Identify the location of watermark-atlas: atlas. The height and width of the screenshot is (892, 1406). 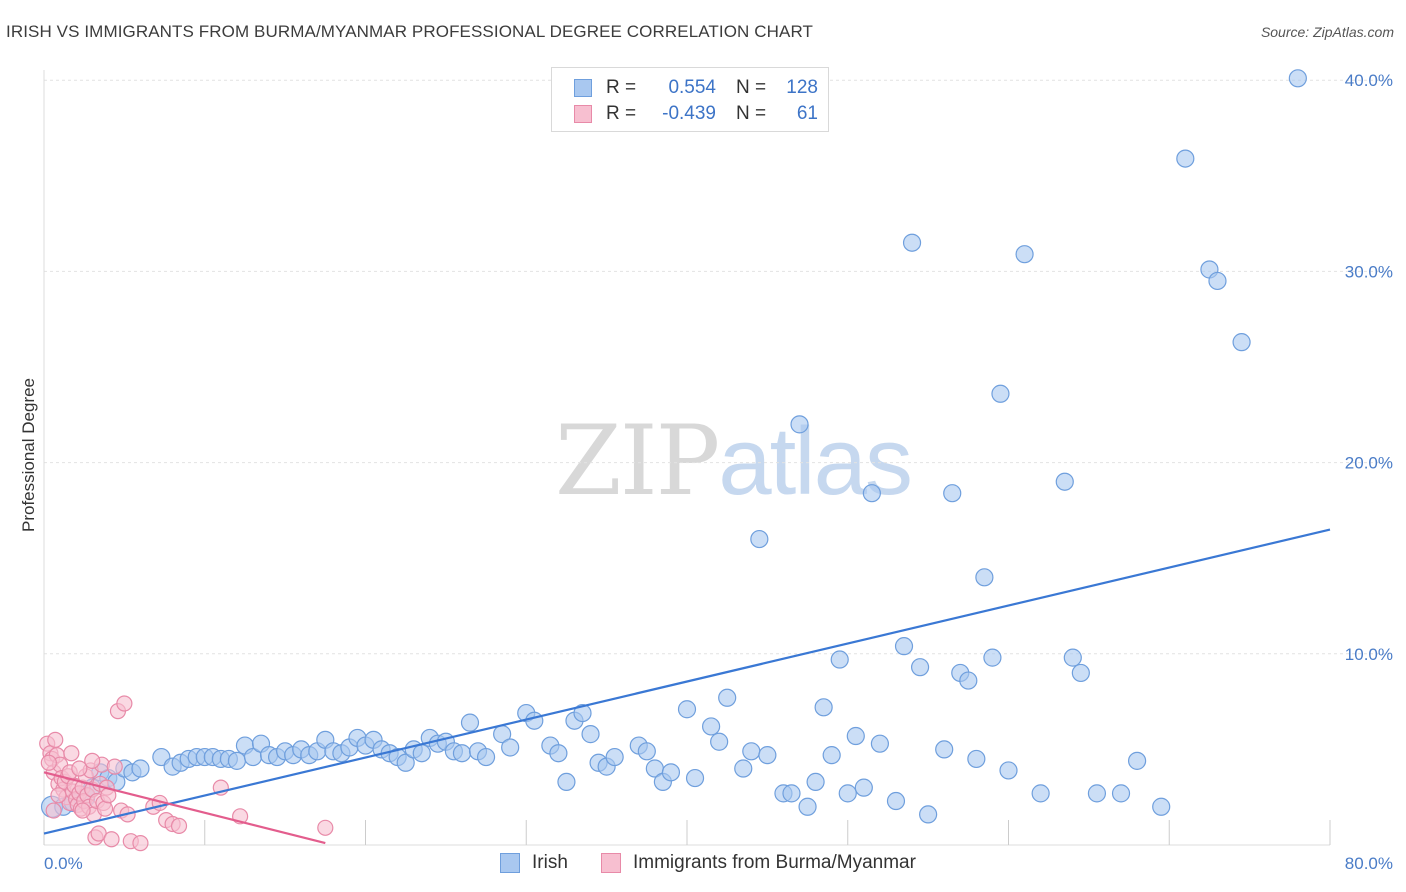
(815, 461).